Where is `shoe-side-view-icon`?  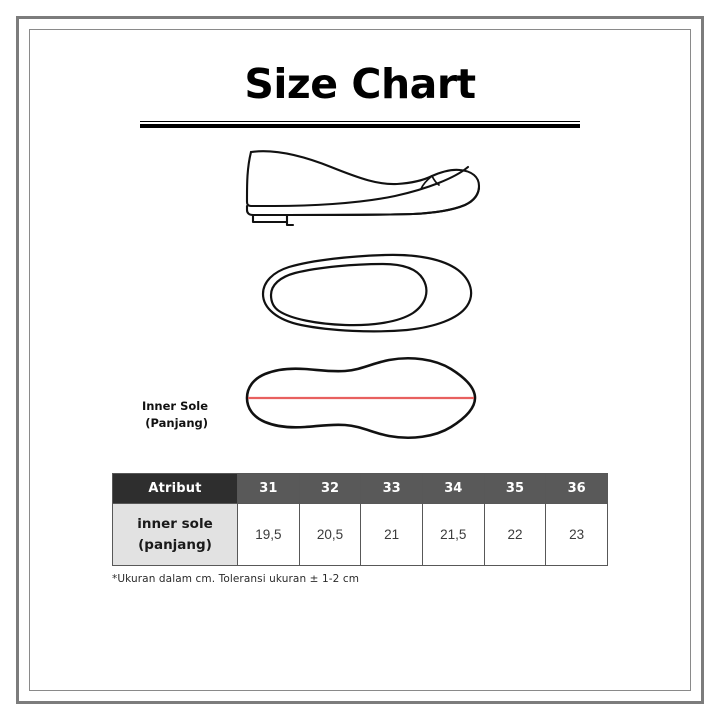 shoe-side-view-icon is located at coordinates (363, 188).